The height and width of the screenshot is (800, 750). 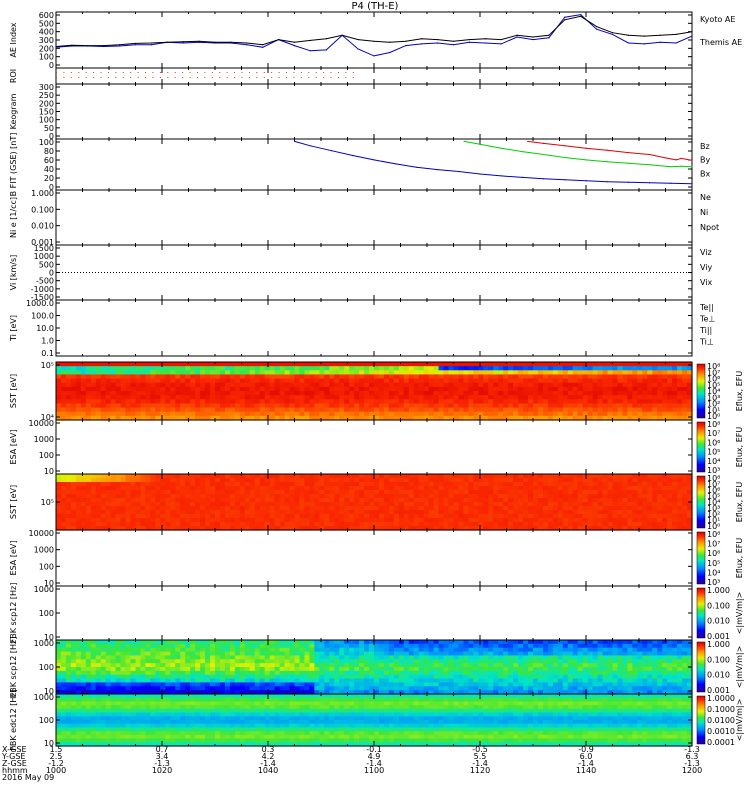 What do you see at coordinates (374, 613) in the screenshot?
I see `panel-frame-fbk1` at bounding box center [374, 613].